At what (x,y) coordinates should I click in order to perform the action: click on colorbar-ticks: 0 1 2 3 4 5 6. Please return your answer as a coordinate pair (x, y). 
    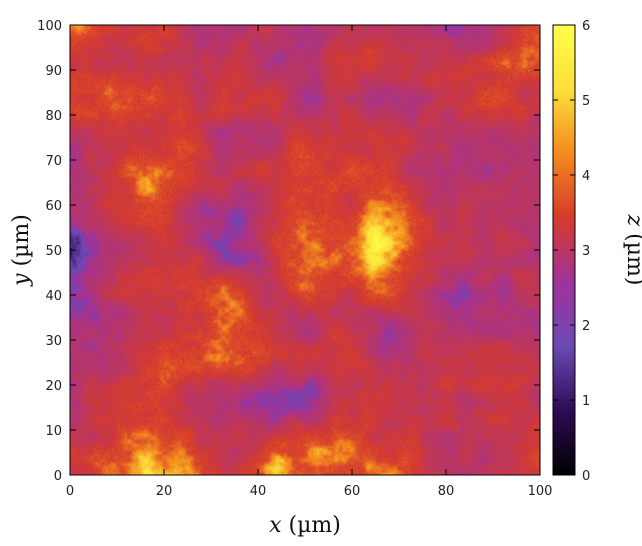
    Looking at the image, I should click on (571, 251).